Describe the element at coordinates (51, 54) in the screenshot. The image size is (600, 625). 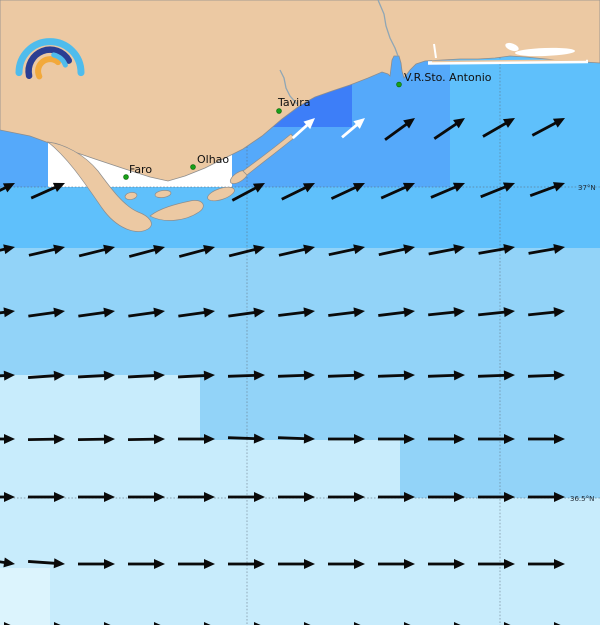
I see `rainbow-logo` at that location.